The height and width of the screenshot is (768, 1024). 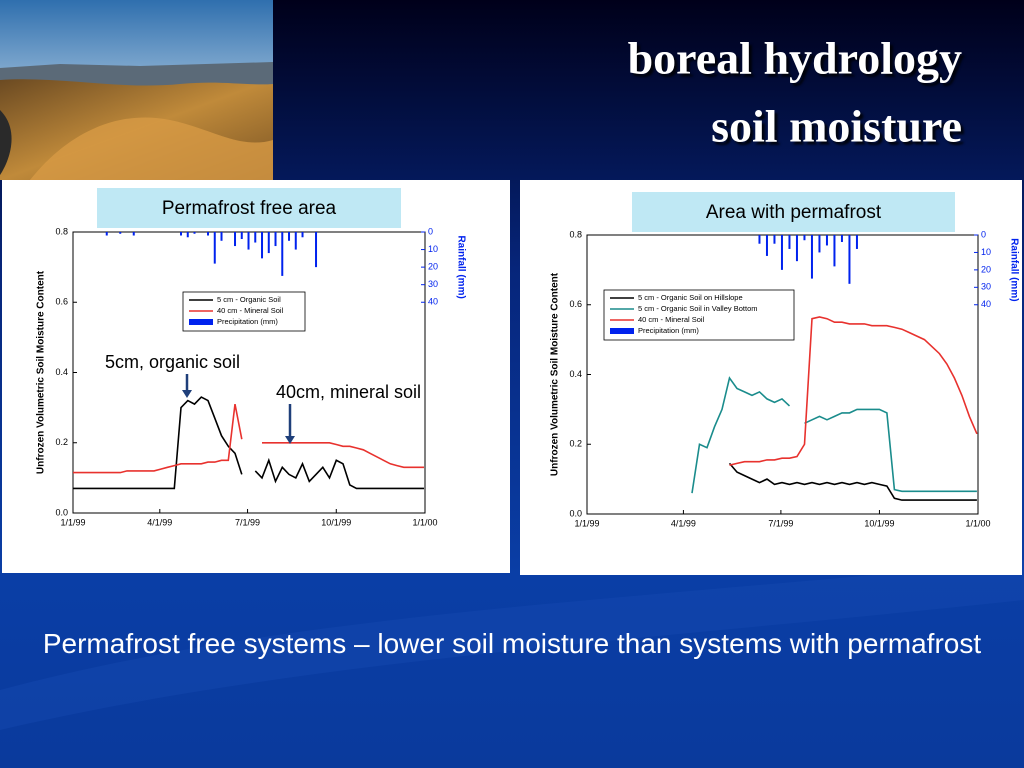 What do you see at coordinates (795, 58) in the screenshot?
I see `slide-title: boreal hydrology` at bounding box center [795, 58].